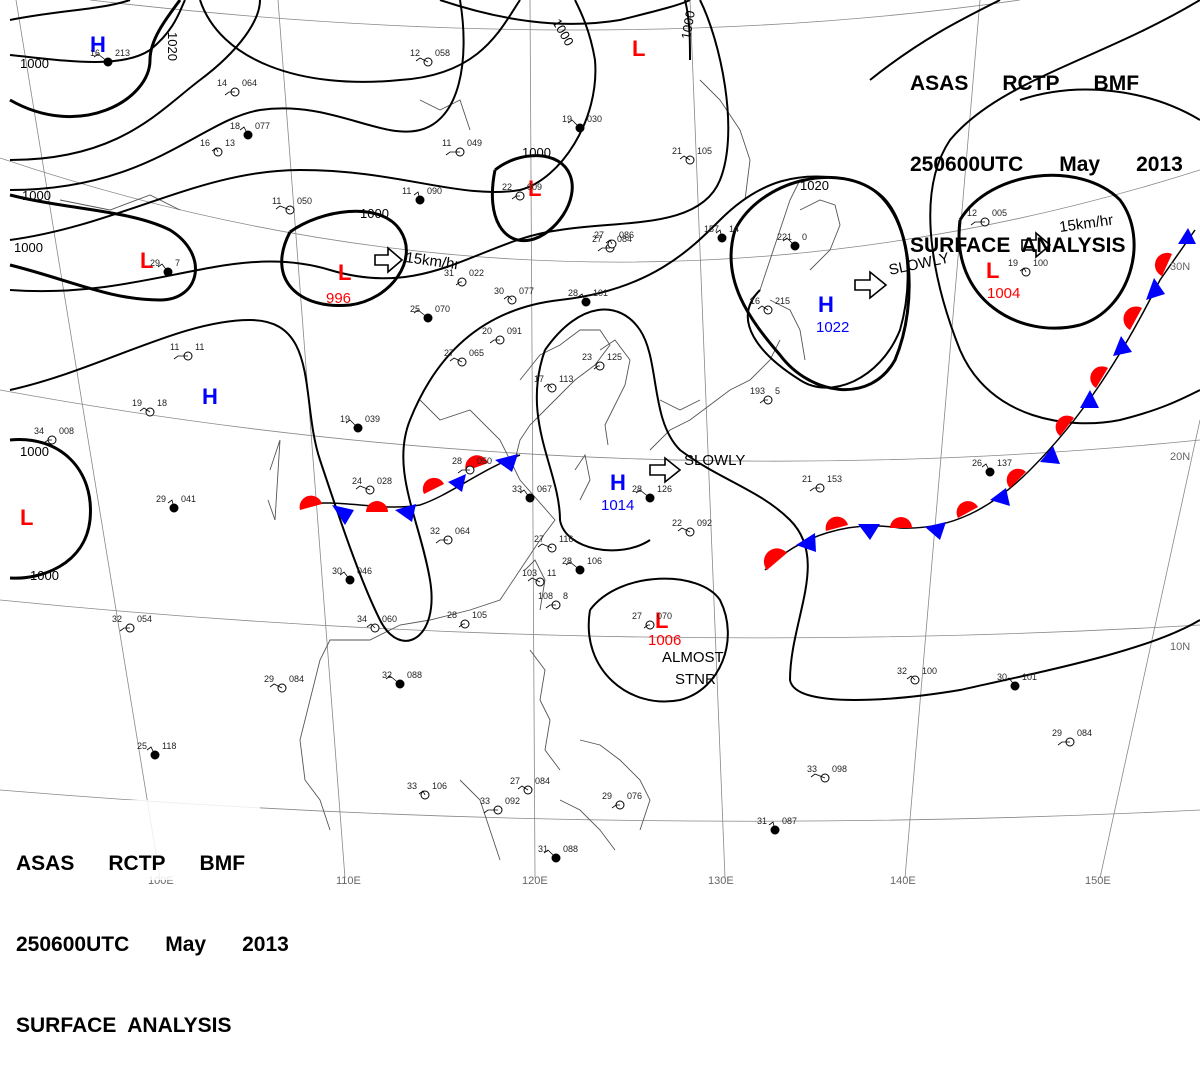 This screenshot has width=1200, height=1066. What do you see at coordinates (987, 217) in the screenshot?
I see `station-plot: 12 005` at bounding box center [987, 217].